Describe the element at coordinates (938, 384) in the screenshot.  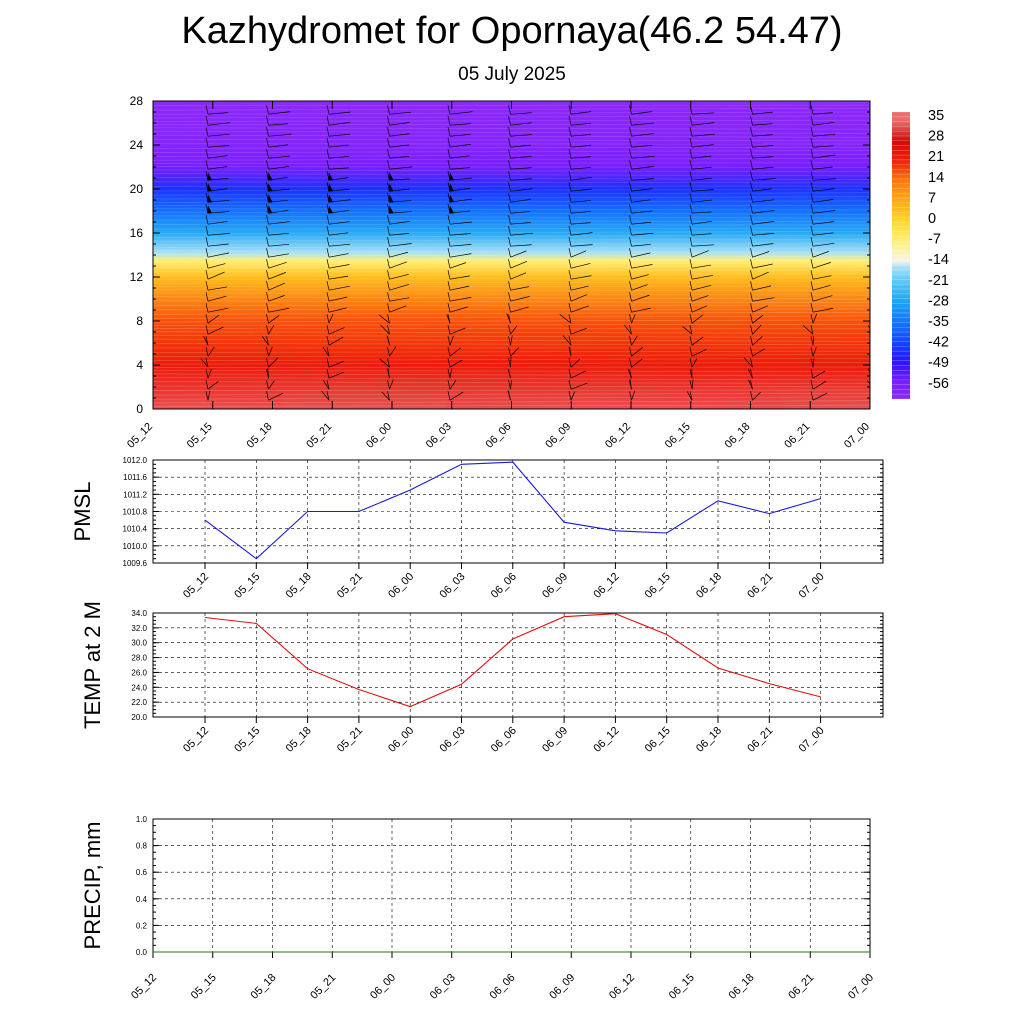
I see `colorbar-label: -56` at that location.